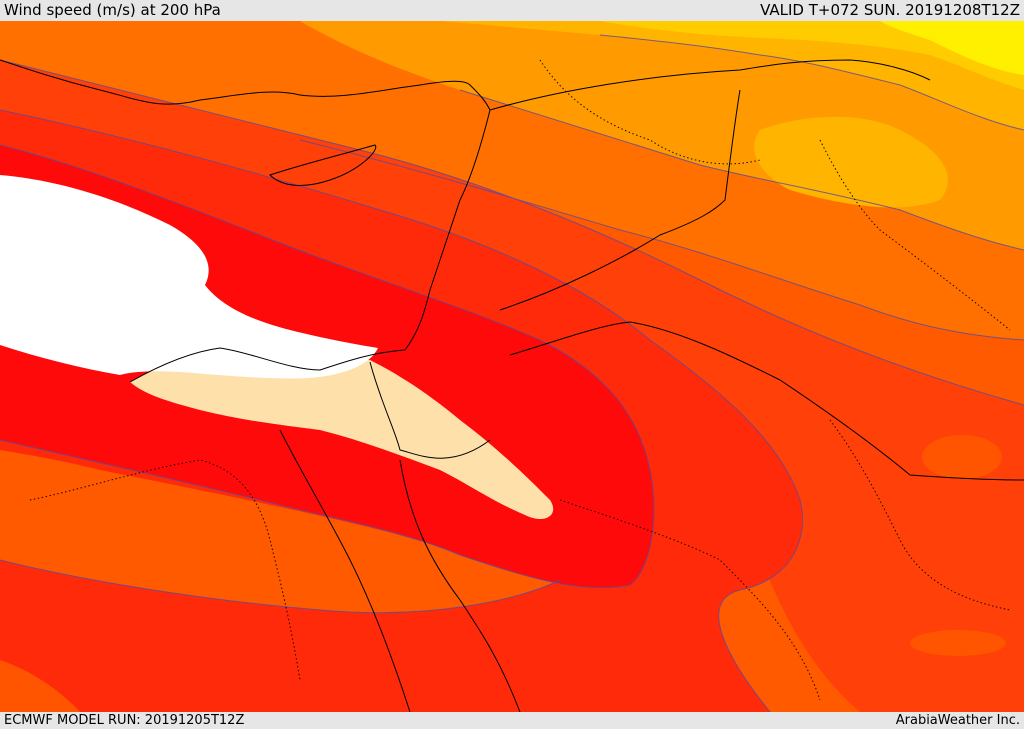  I want to click on coastline-red-sea, so click(345, 570).